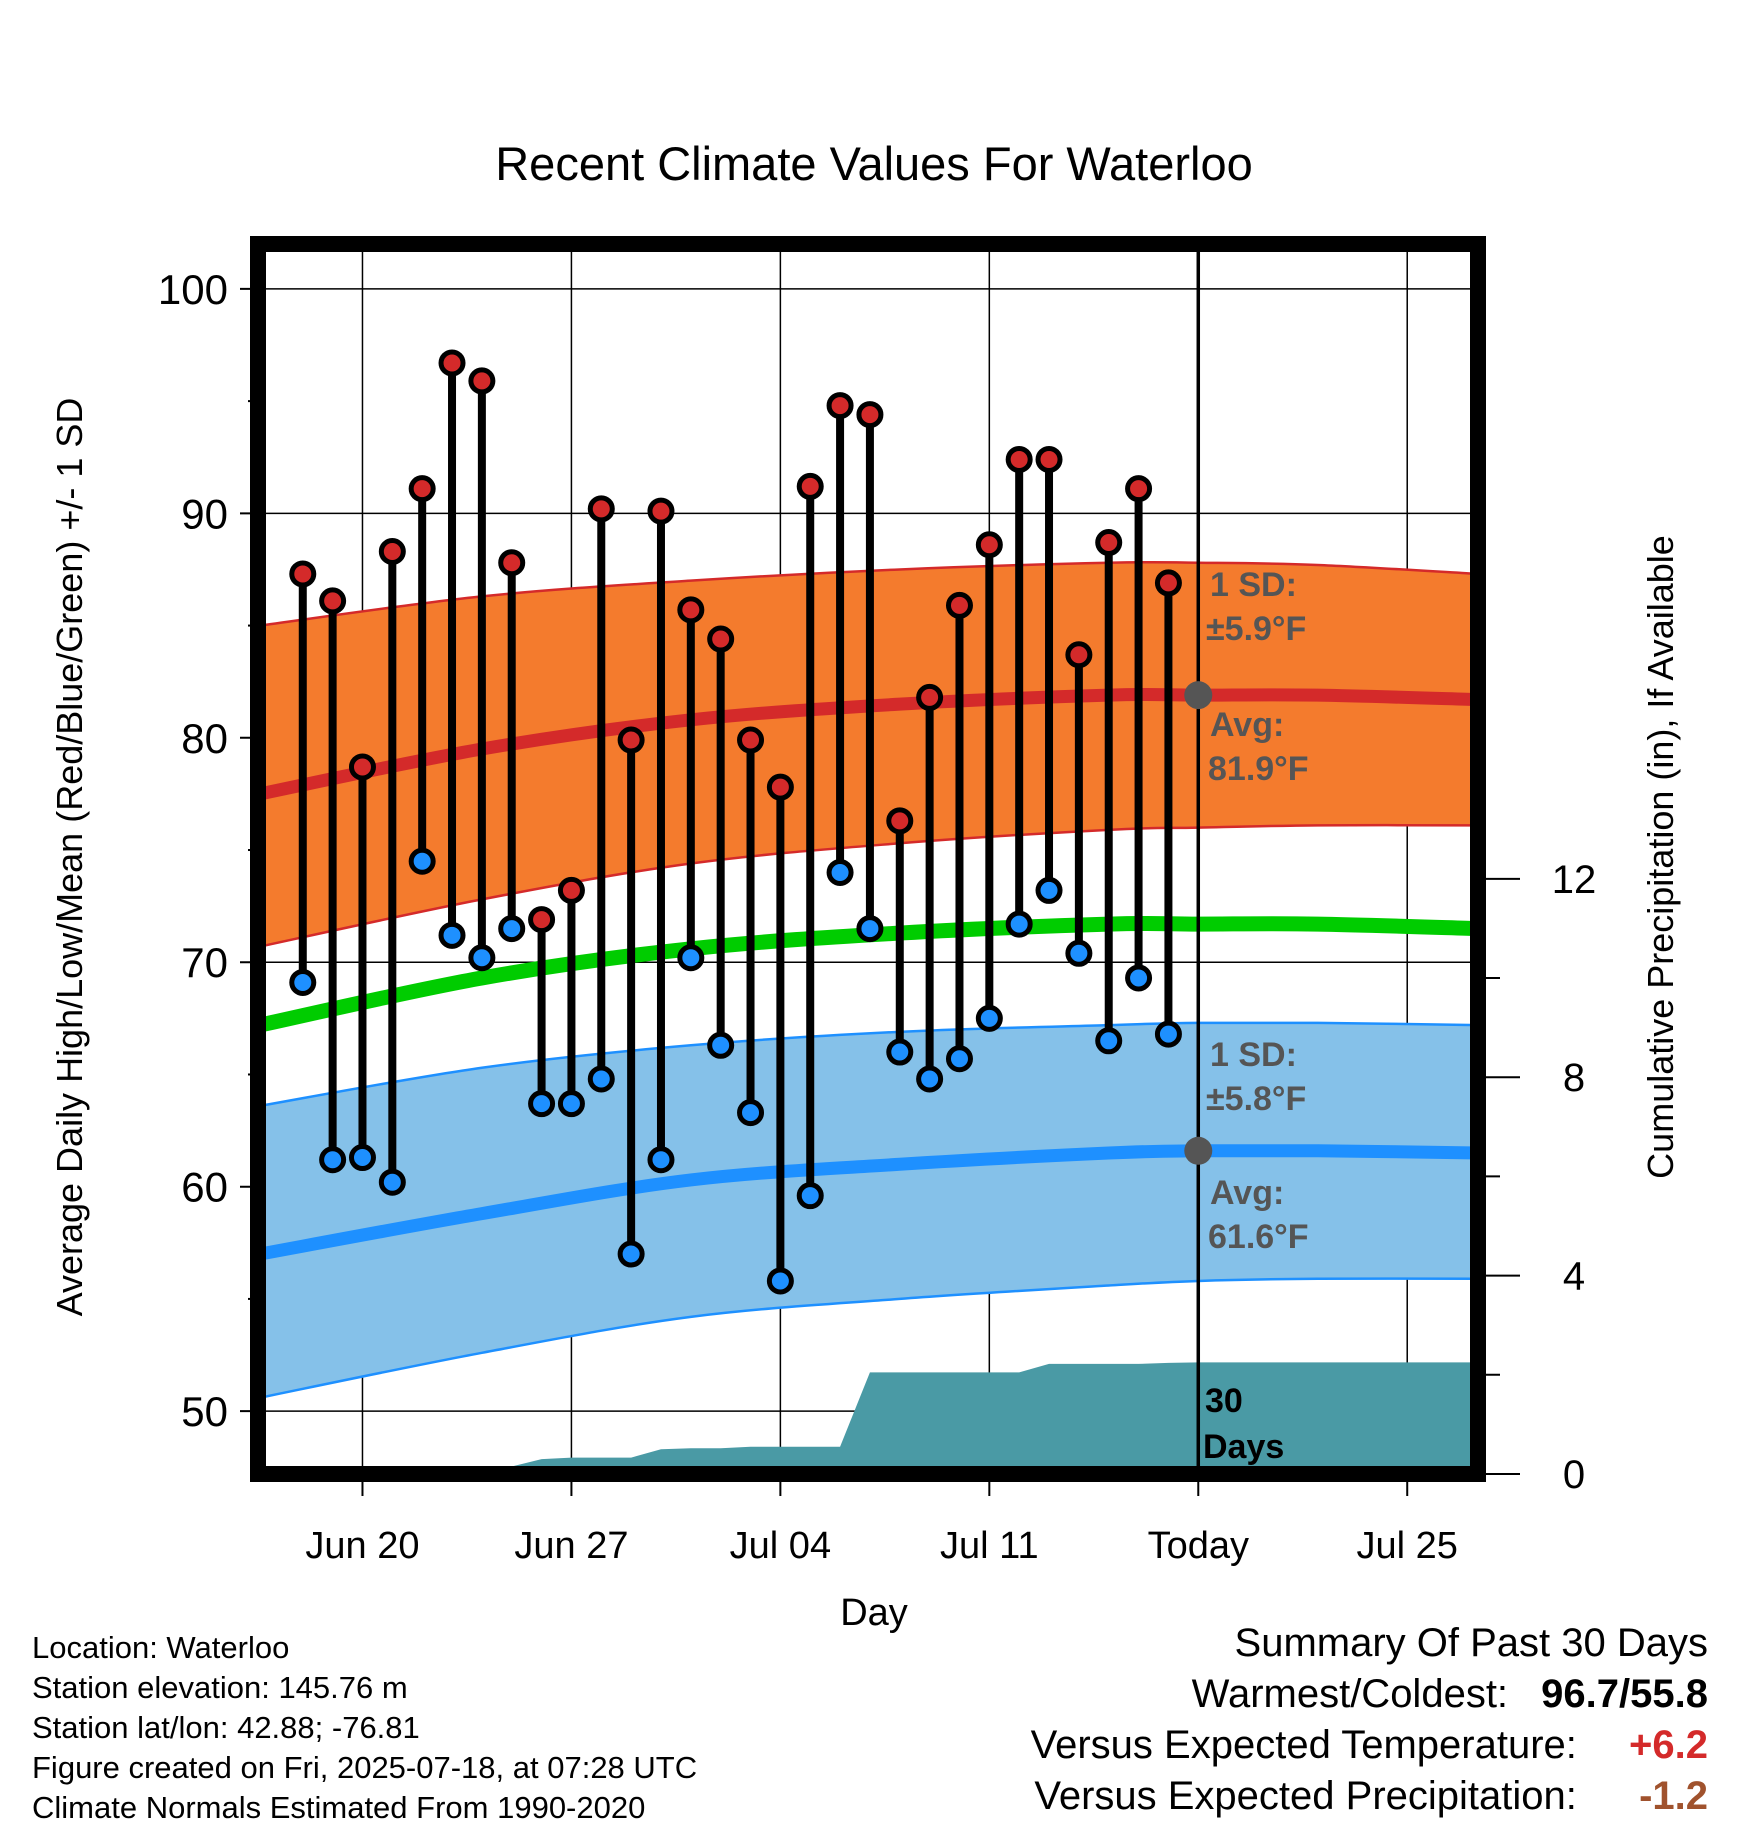 The image size is (1748, 1828). Describe the element at coordinates (571, 1546) in the screenshot. I see `x-tick-label-1: Jun 27` at that location.